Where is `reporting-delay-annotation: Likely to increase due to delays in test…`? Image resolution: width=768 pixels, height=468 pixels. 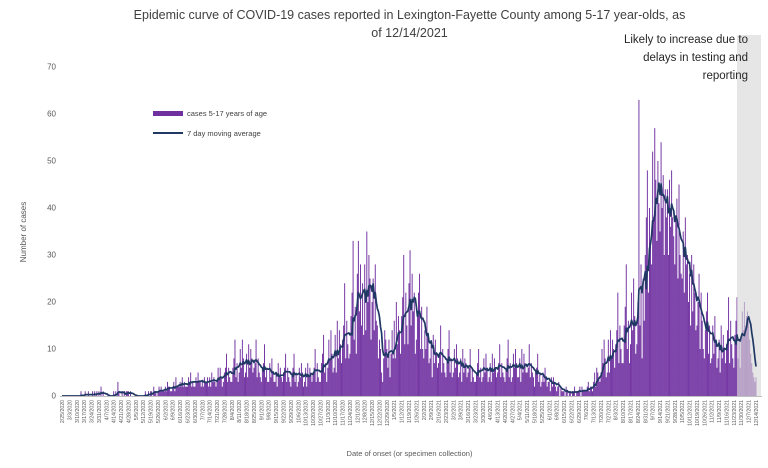 reporting-delay-annotation: Likely to increase due to delays in test… is located at coordinates (686, 58).